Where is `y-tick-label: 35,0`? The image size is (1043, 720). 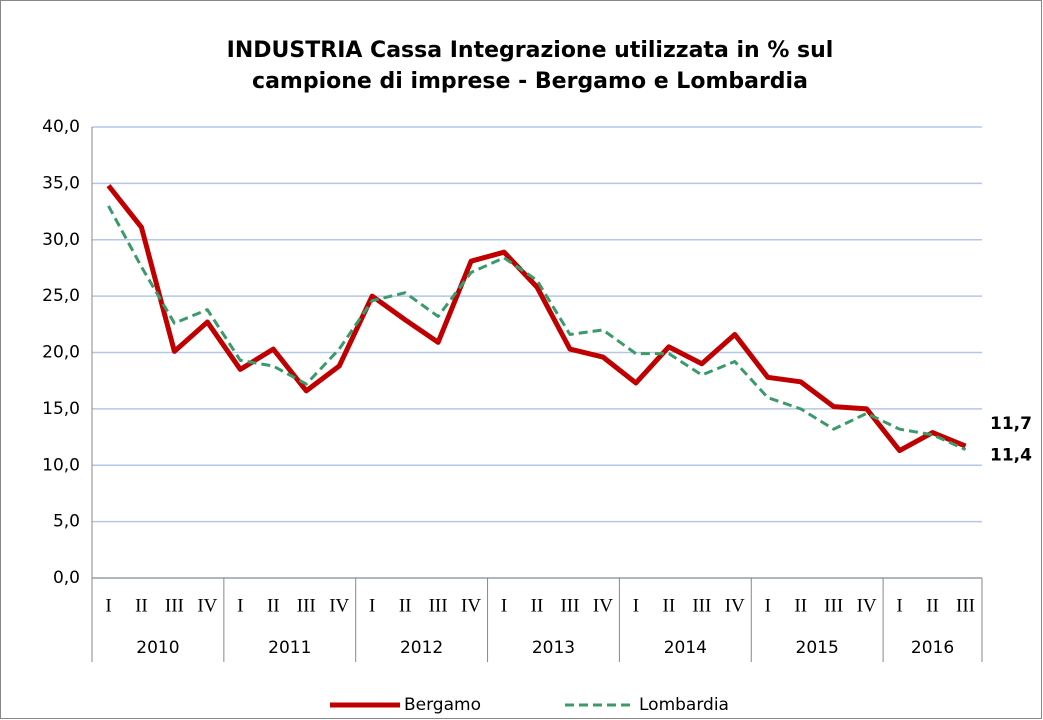 y-tick-label: 35,0 is located at coordinates (61, 183).